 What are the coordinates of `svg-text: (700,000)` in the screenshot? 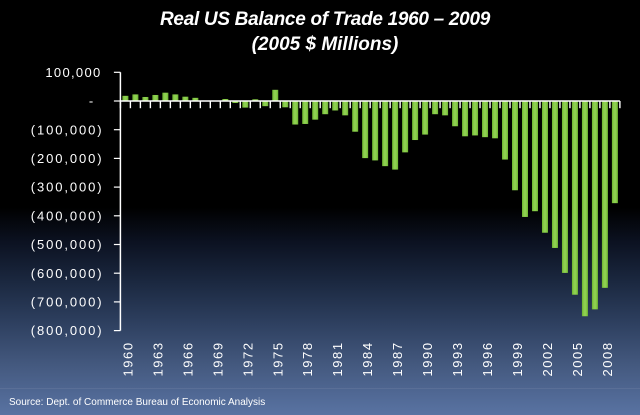 It's located at (67, 302).